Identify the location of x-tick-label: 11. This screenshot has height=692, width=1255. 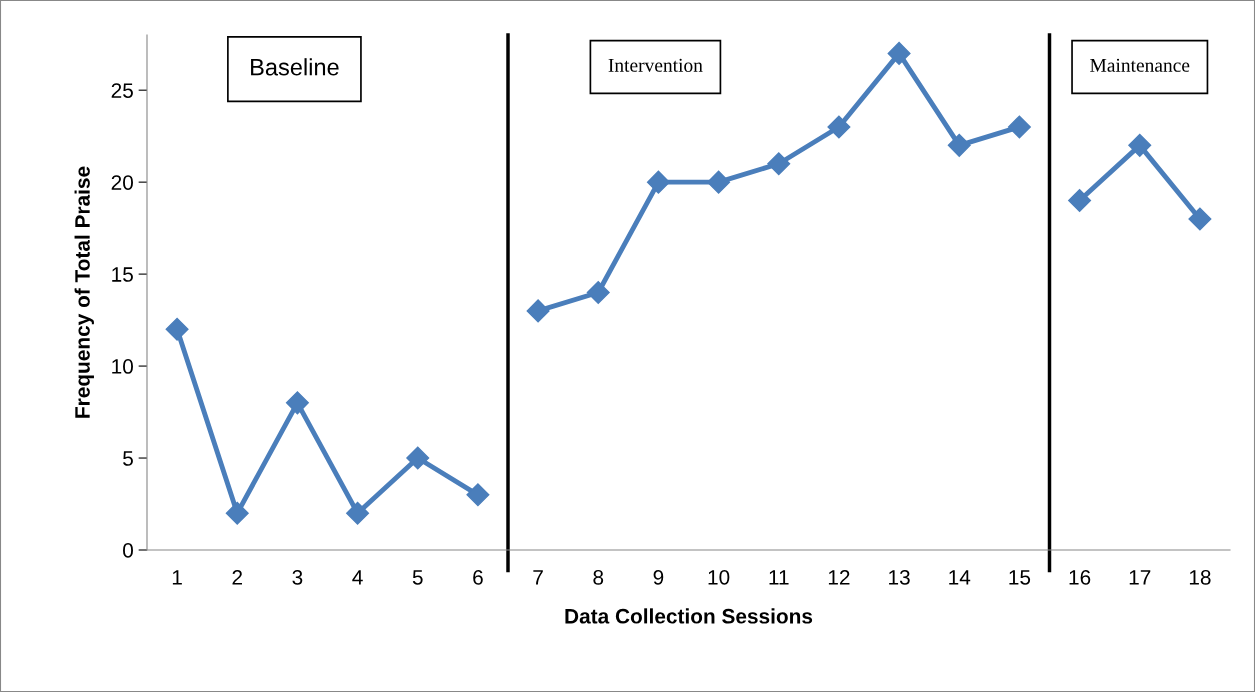
(779, 577).